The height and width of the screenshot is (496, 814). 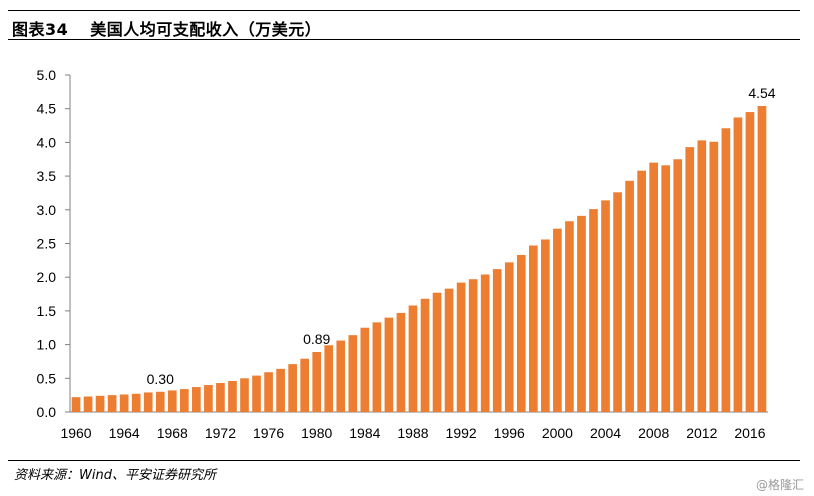 I want to click on bar-1987, so click(x=401, y=362).